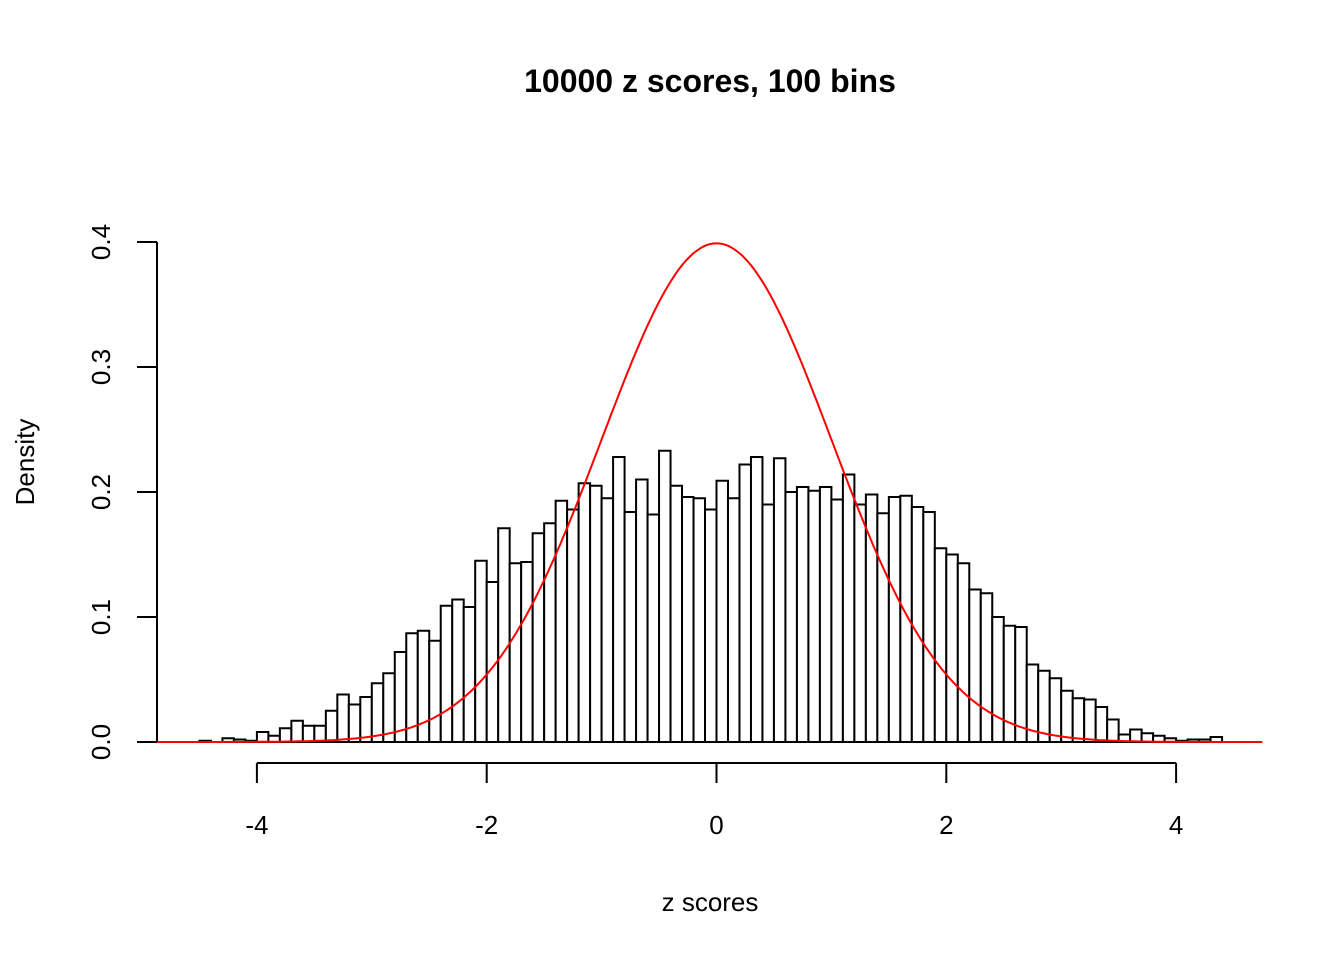  What do you see at coordinates (101, 492) in the screenshot?
I see `y-tick-label: 0.2` at bounding box center [101, 492].